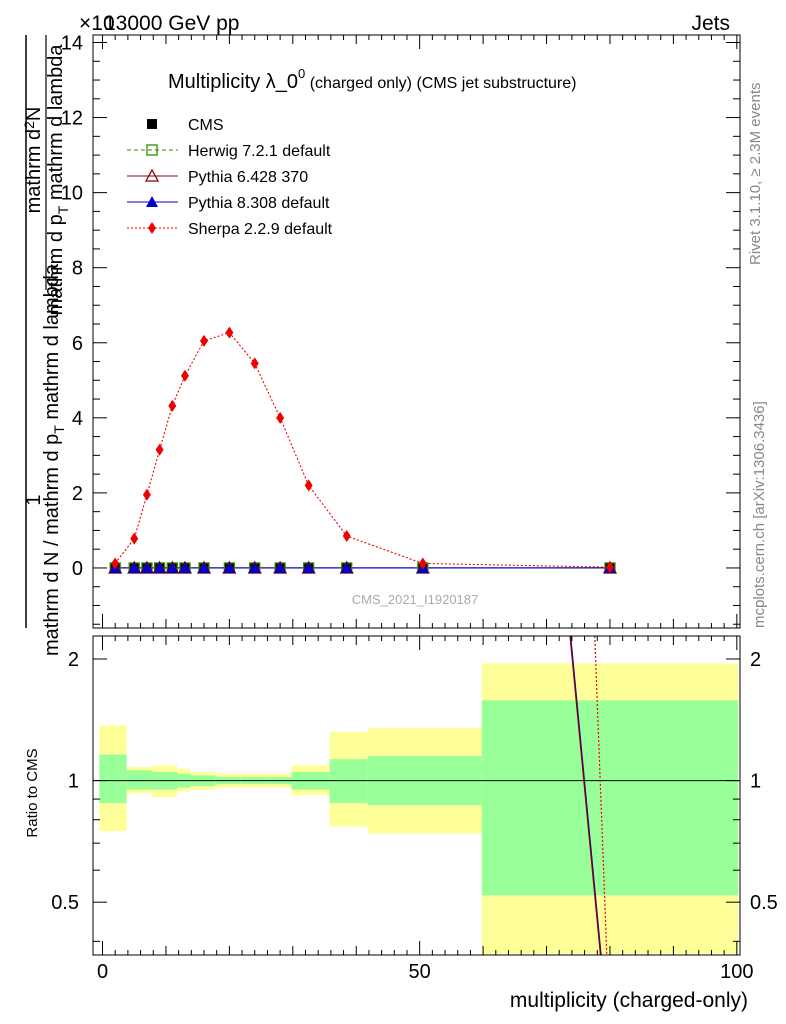 This screenshot has height=1024, width=786. Describe the element at coordinates (755, 660) in the screenshot. I see `ratio-y-tick-label-right: 2` at that location.